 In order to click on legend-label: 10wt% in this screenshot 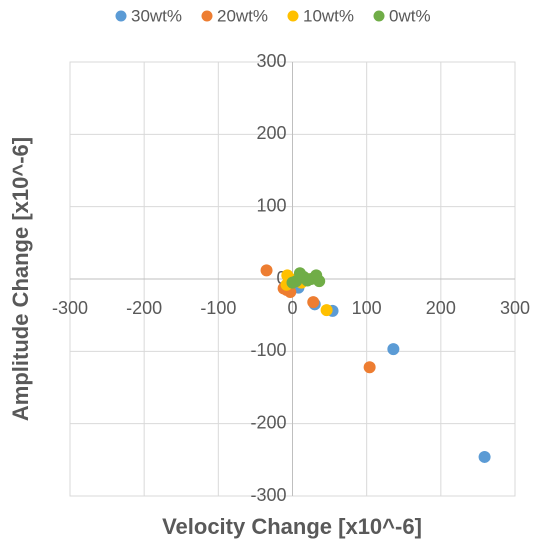, I will do `click(328, 15)`.